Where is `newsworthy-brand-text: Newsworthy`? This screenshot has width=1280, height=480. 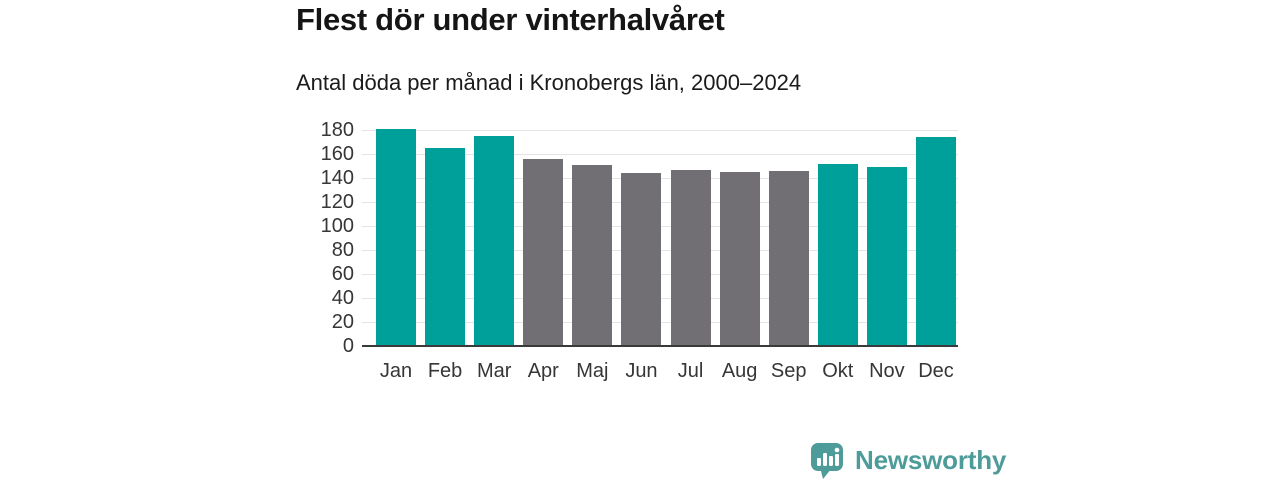 newsworthy-brand-text: Newsworthy is located at coordinates (931, 459).